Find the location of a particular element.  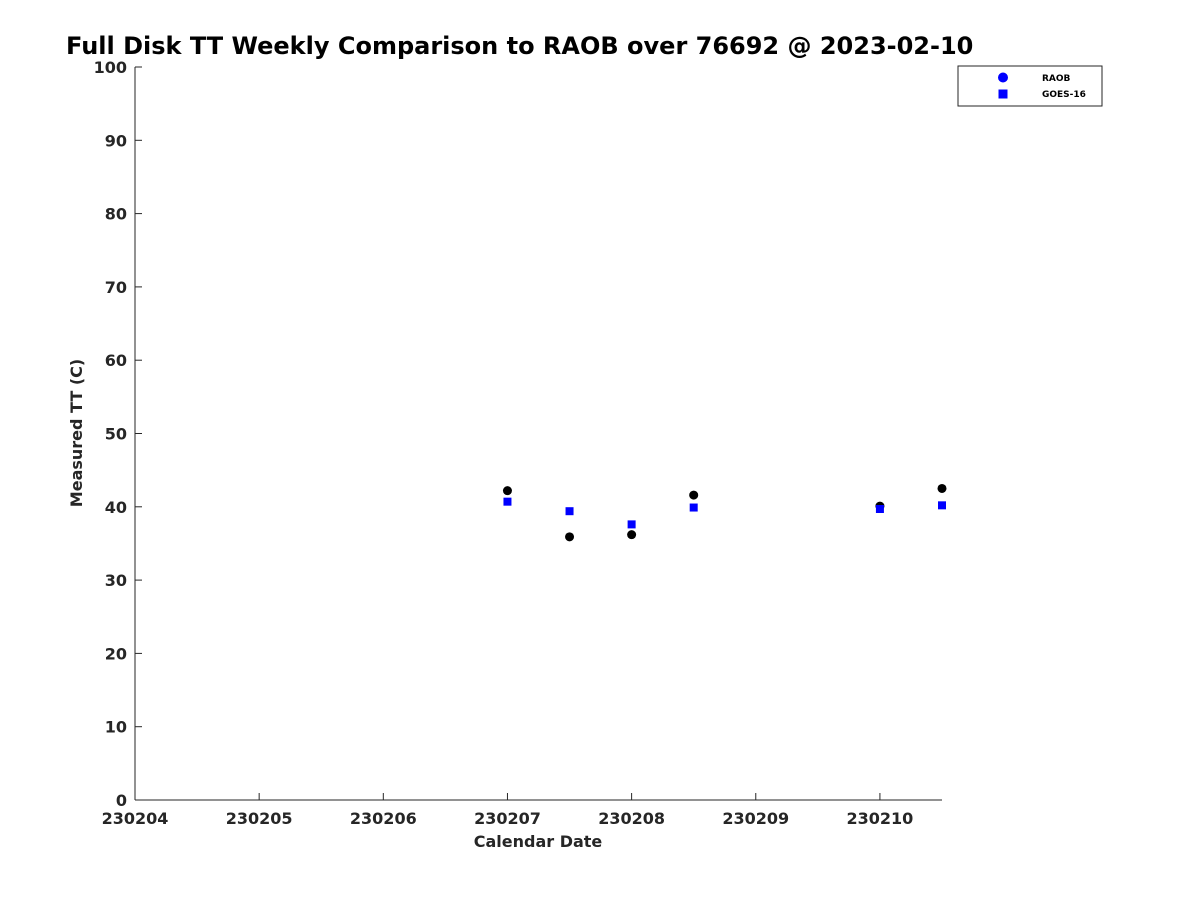

y-tick-label: 0 is located at coordinates (121, 800).